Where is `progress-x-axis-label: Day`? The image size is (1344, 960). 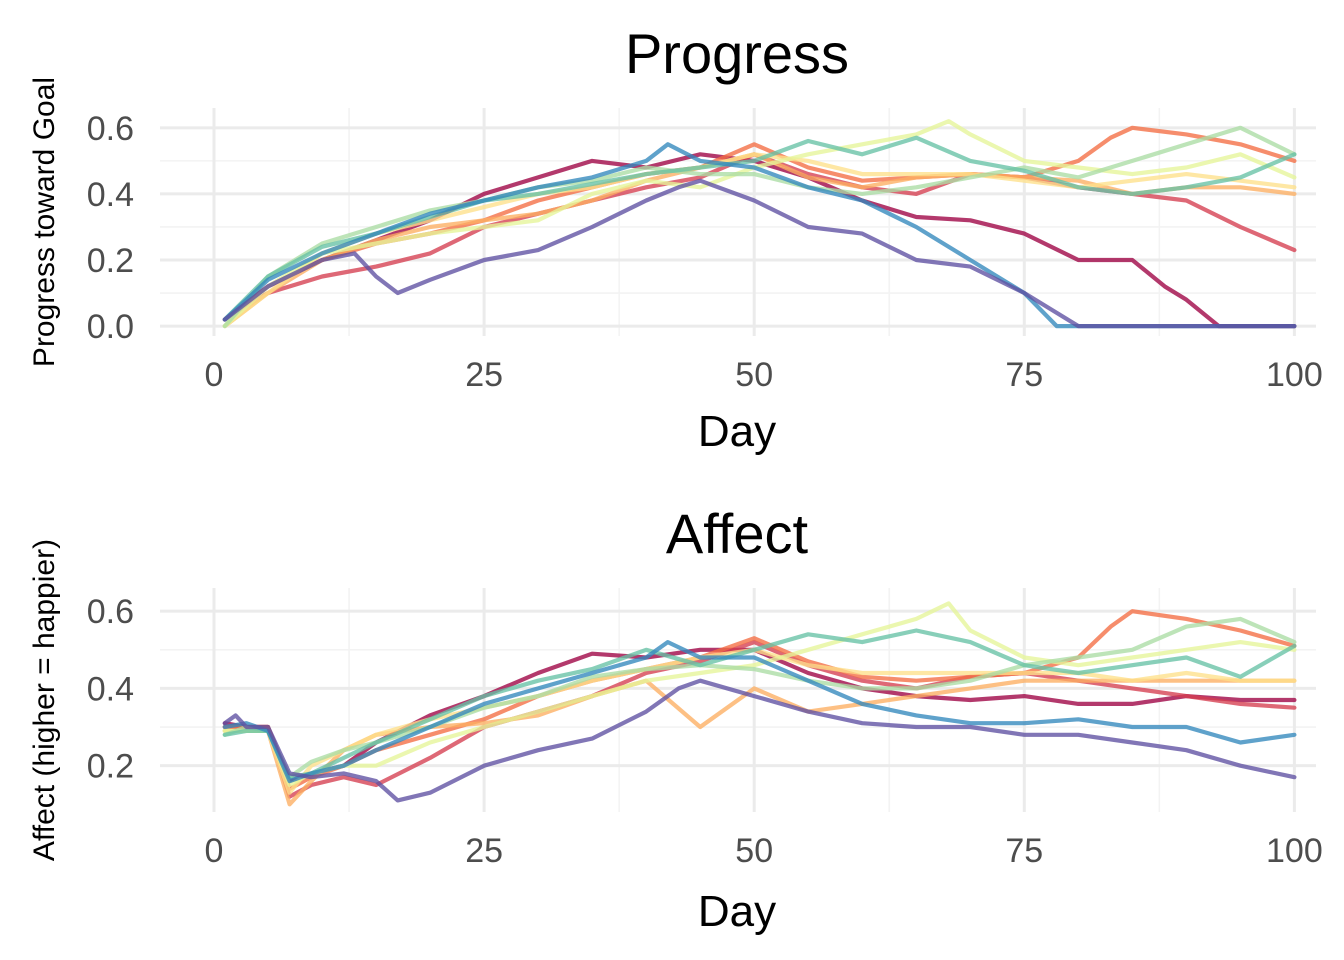
progress-x-axis-label: Day is located at coordinates (737, 431).